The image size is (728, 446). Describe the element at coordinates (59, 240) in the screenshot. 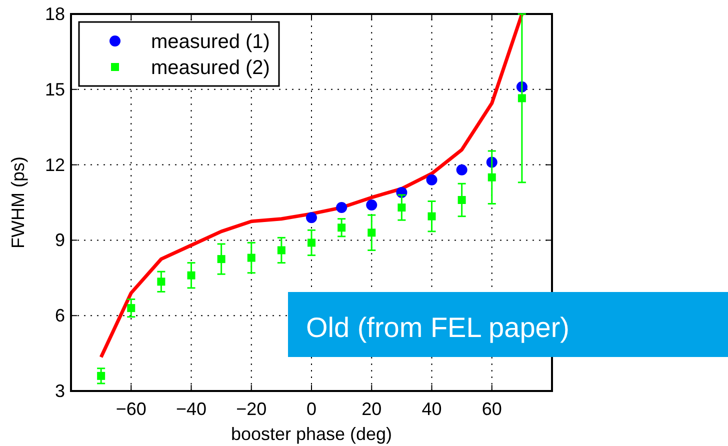

I see `y-tick-label: 9` at that location.